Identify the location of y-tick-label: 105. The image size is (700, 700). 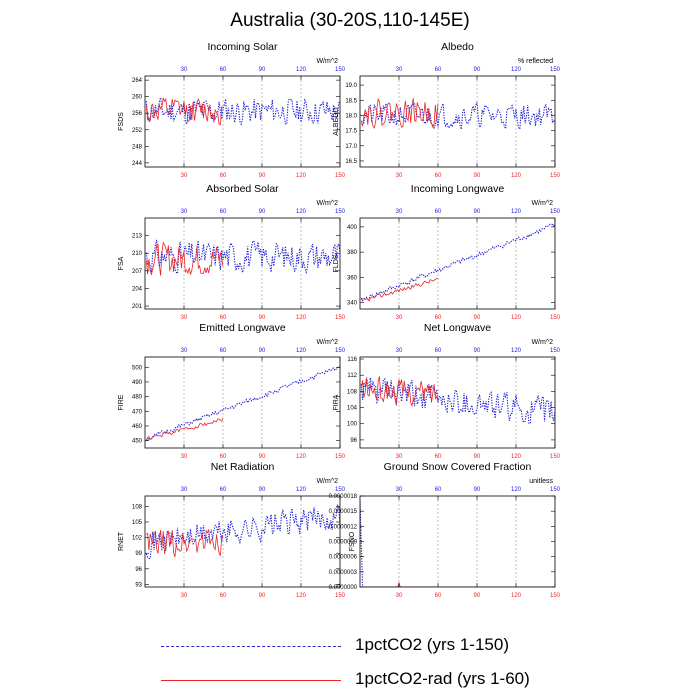
(137, 523).